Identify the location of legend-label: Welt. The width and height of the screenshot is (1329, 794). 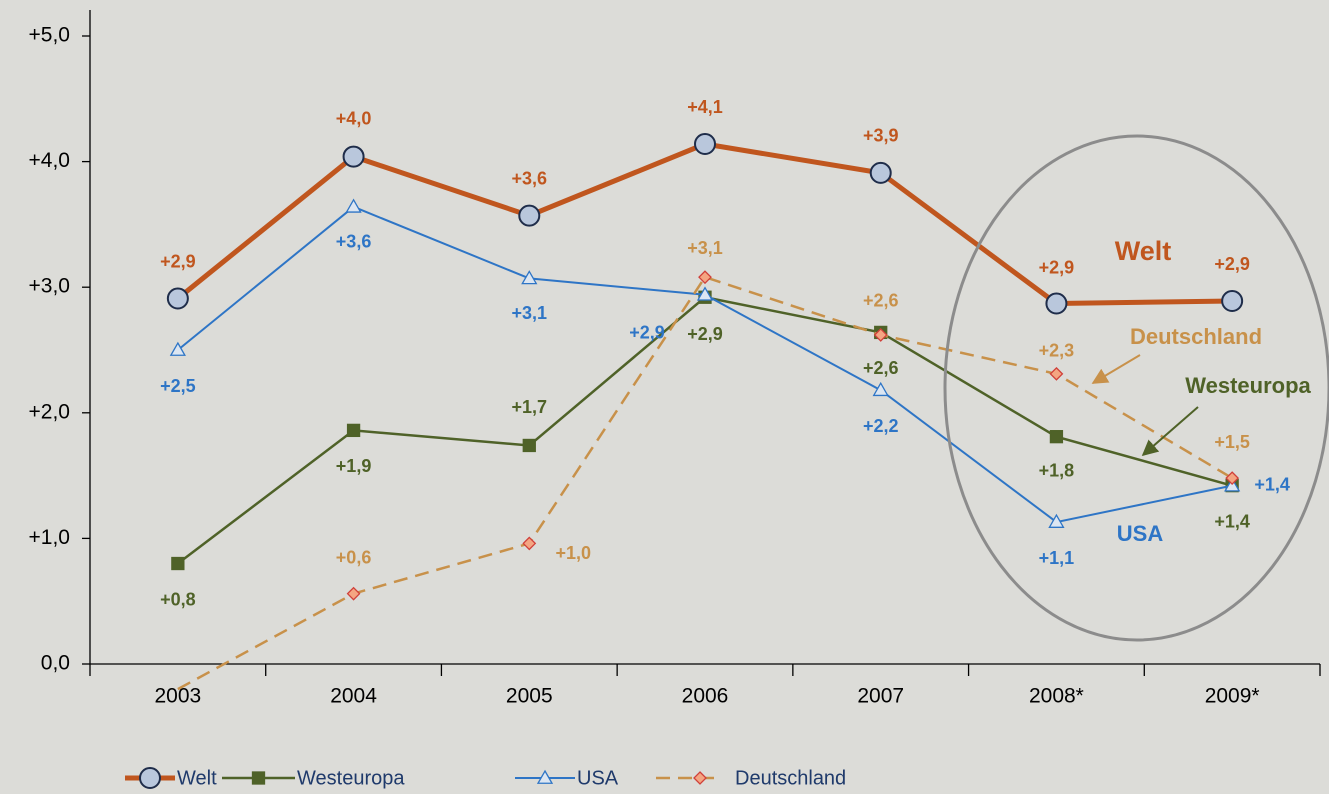
(197, 778).